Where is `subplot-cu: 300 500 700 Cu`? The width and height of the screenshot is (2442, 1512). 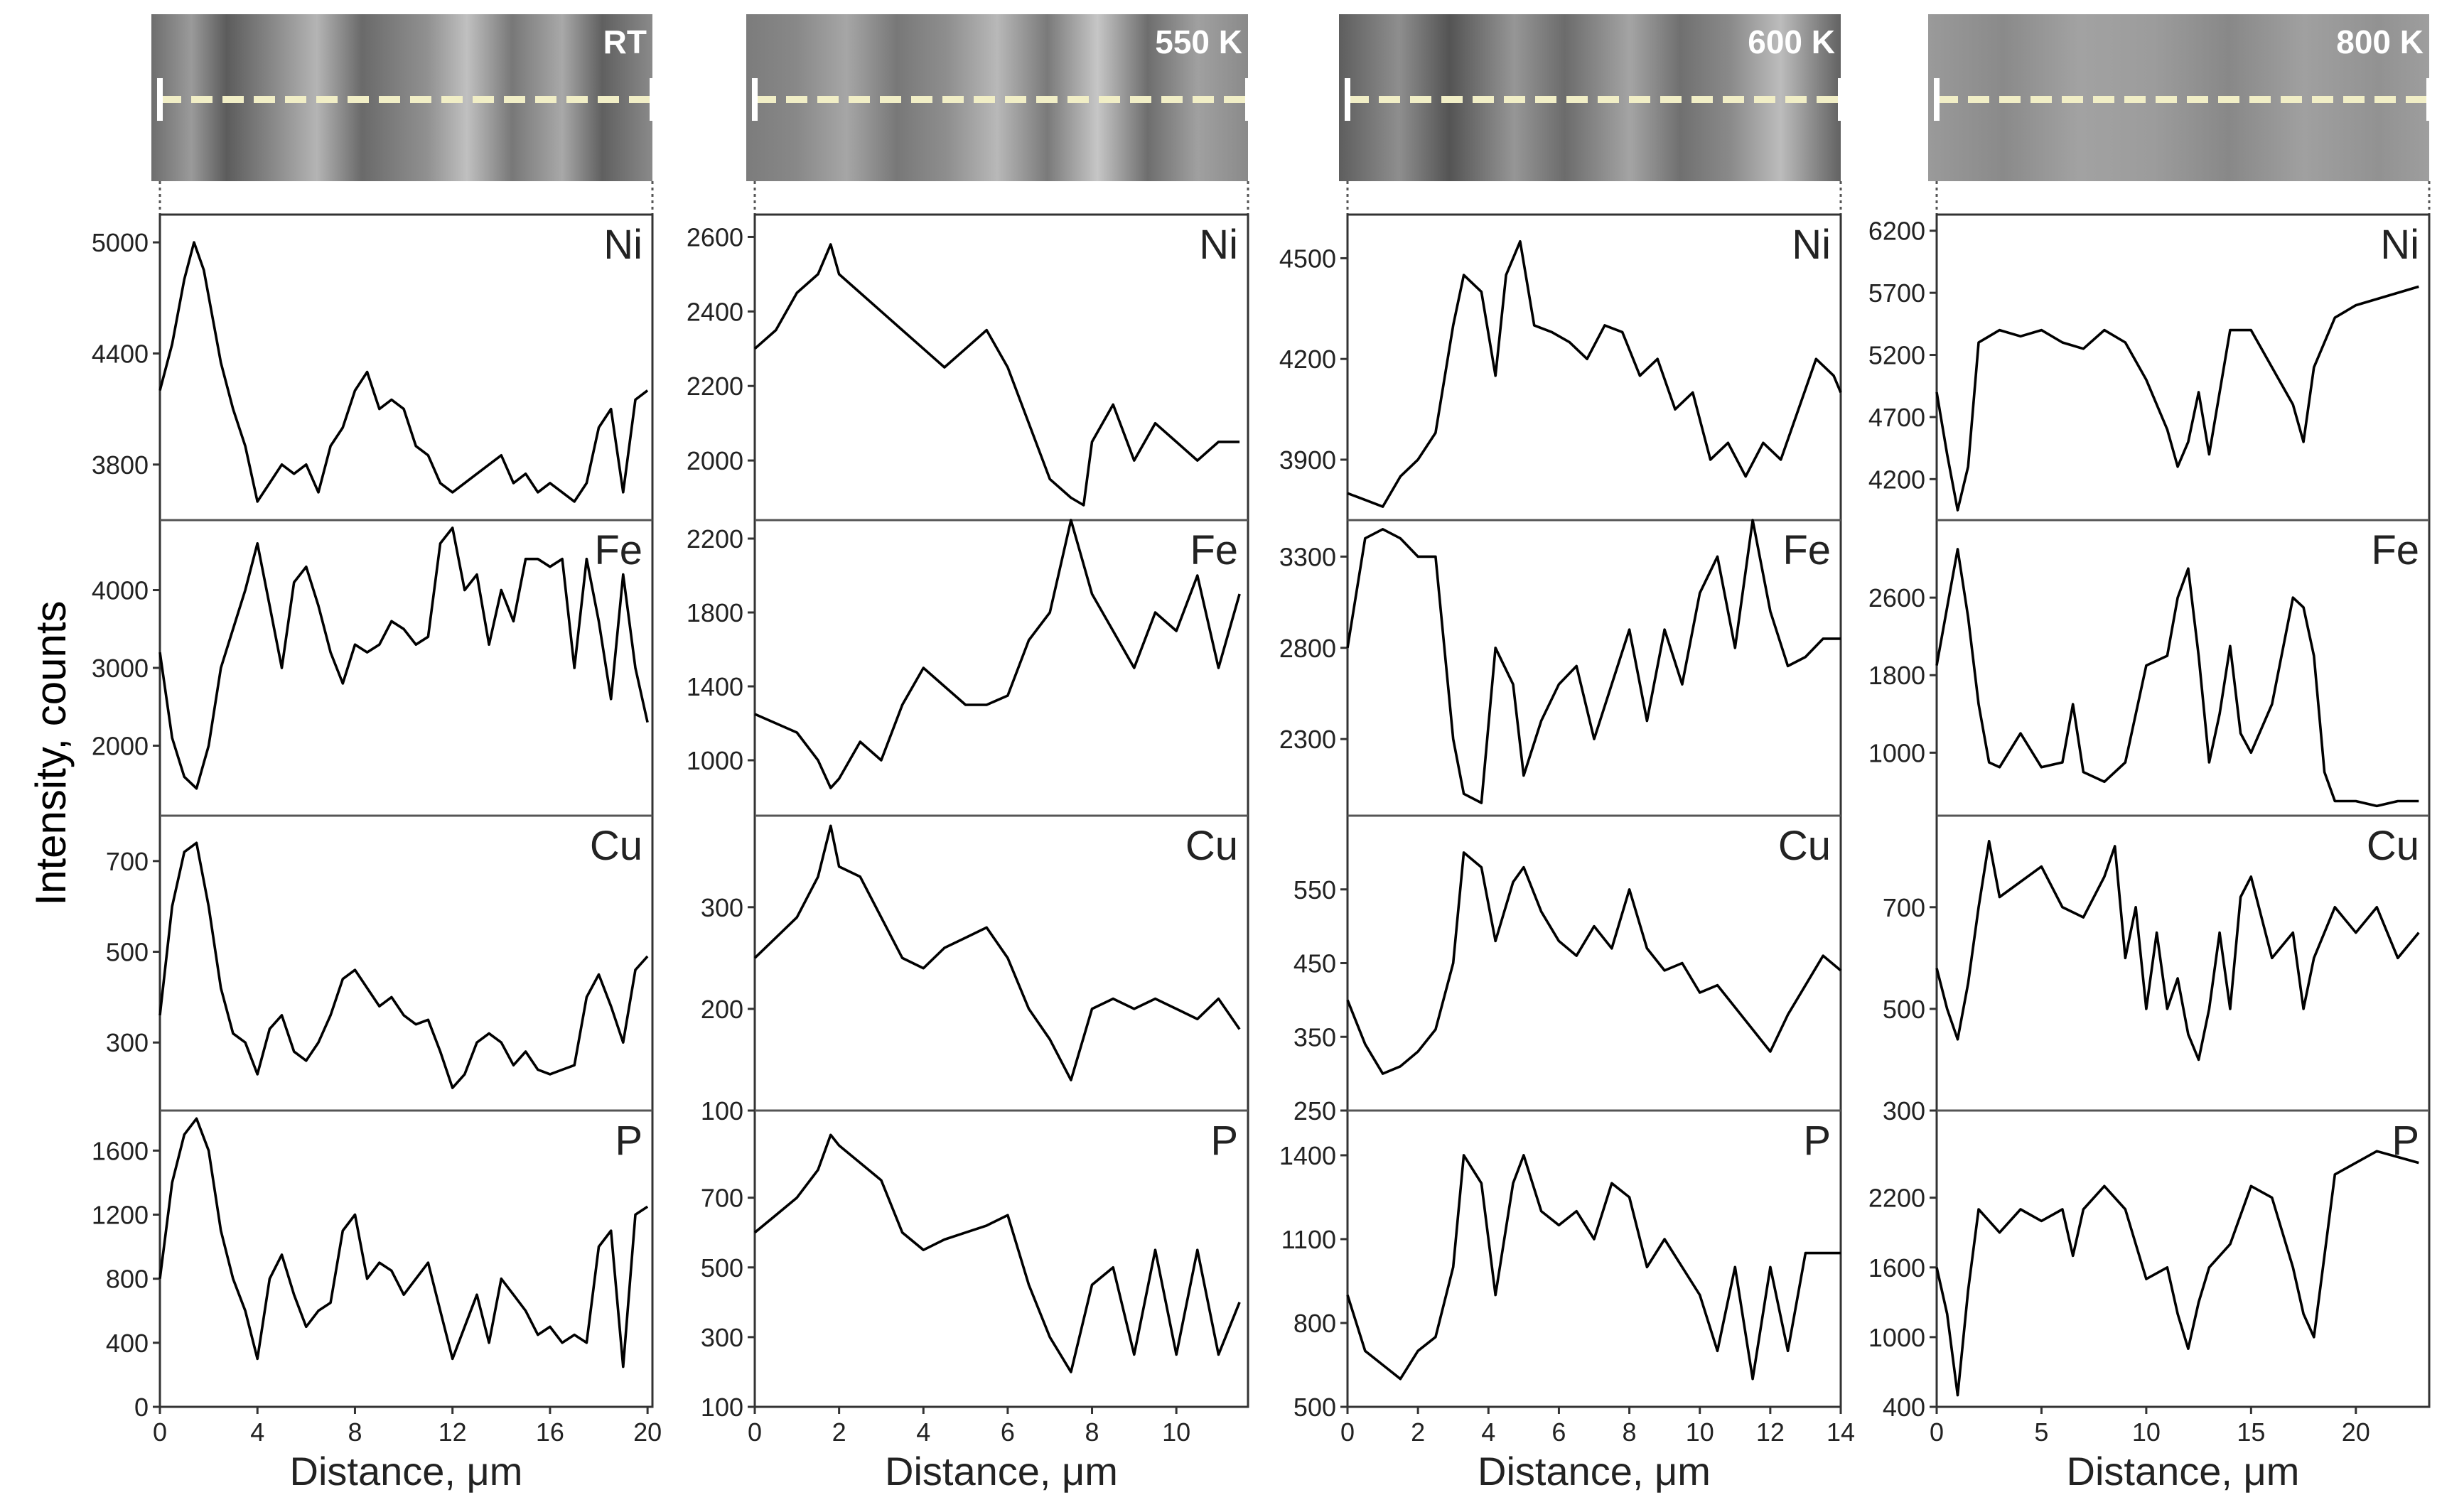
subplot-cu: 300 500 700 Cu is located at coordinates (379, 952).